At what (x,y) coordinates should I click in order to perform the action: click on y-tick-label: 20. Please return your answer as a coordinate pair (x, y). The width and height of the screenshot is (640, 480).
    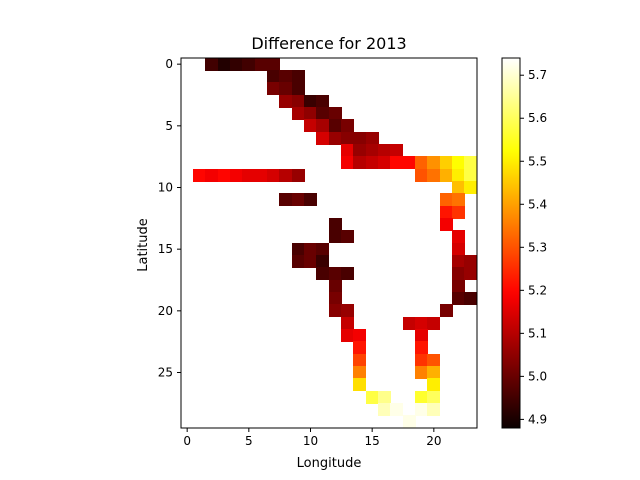
    Looking at the image, I should click on (165, 311).